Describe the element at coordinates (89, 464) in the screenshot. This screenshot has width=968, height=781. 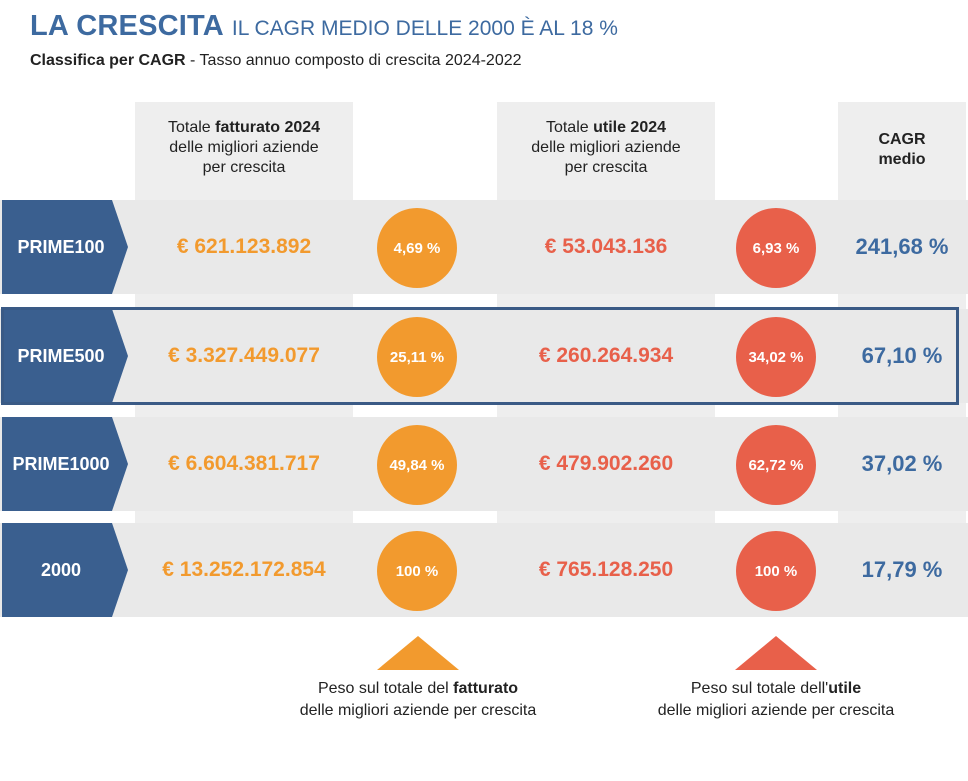
I see `row-label-line2: 1000` at that location.